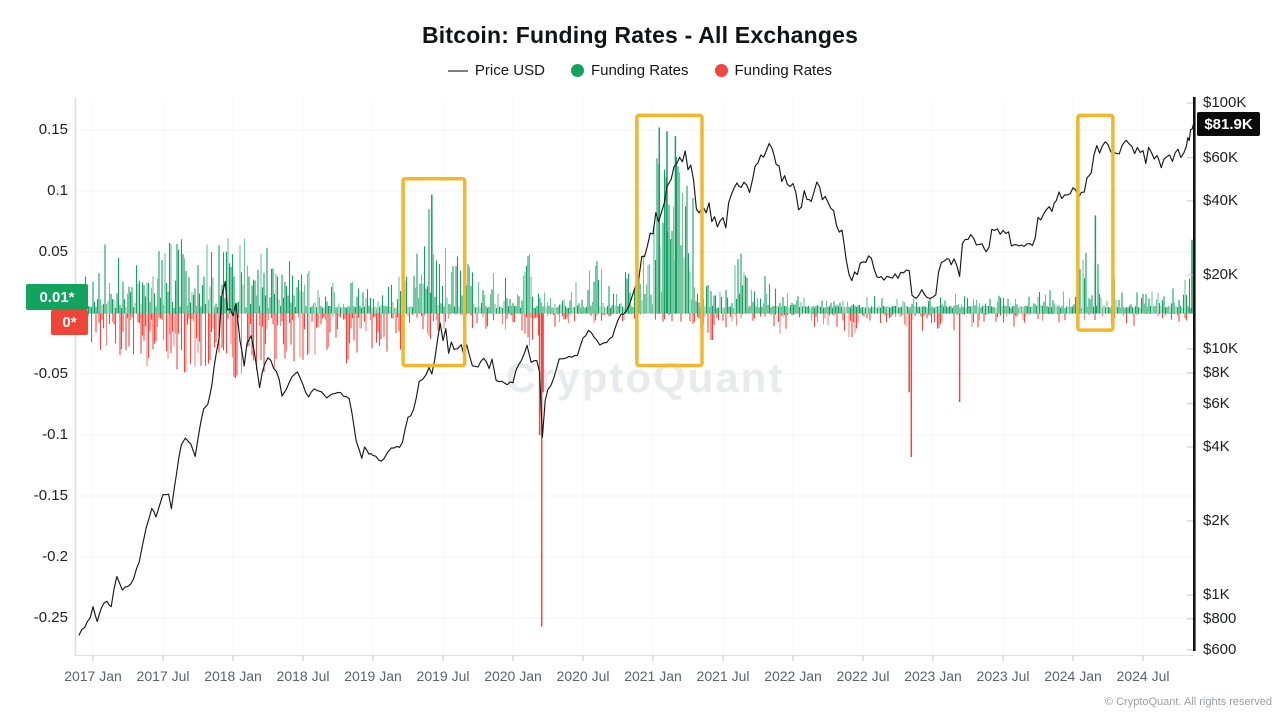 This screenshot has width=1280, height=720. Describe the element at coordinates (443, 676) in the screenshot. I see `x-axis-tick: 2019 Jul` at that location.